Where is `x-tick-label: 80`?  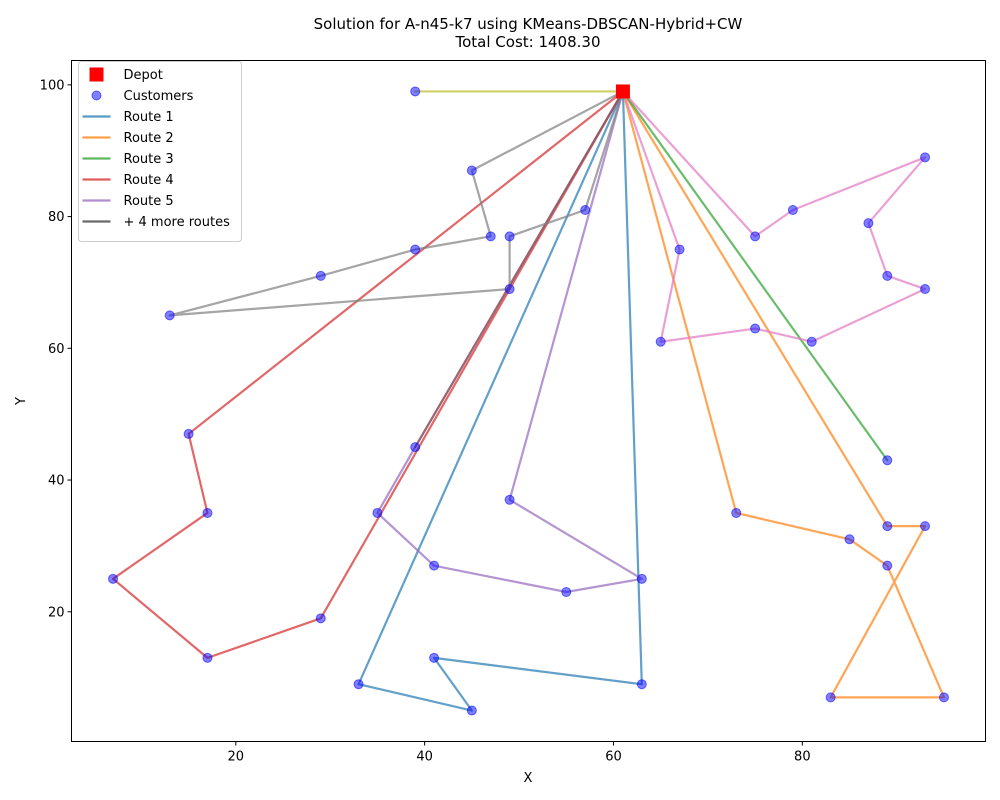 x-tick-label: 80 is located at coordinates (802, 757).